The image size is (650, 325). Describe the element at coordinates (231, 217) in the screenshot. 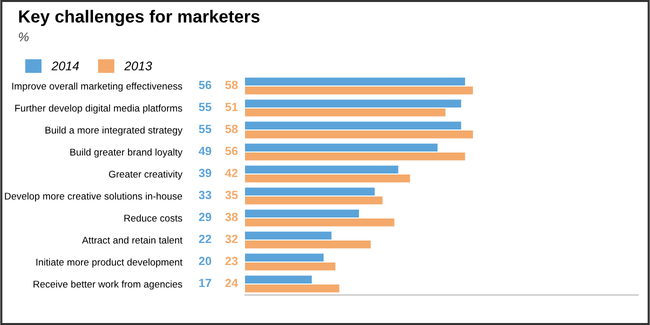

I see `data-label: 38` at that location.